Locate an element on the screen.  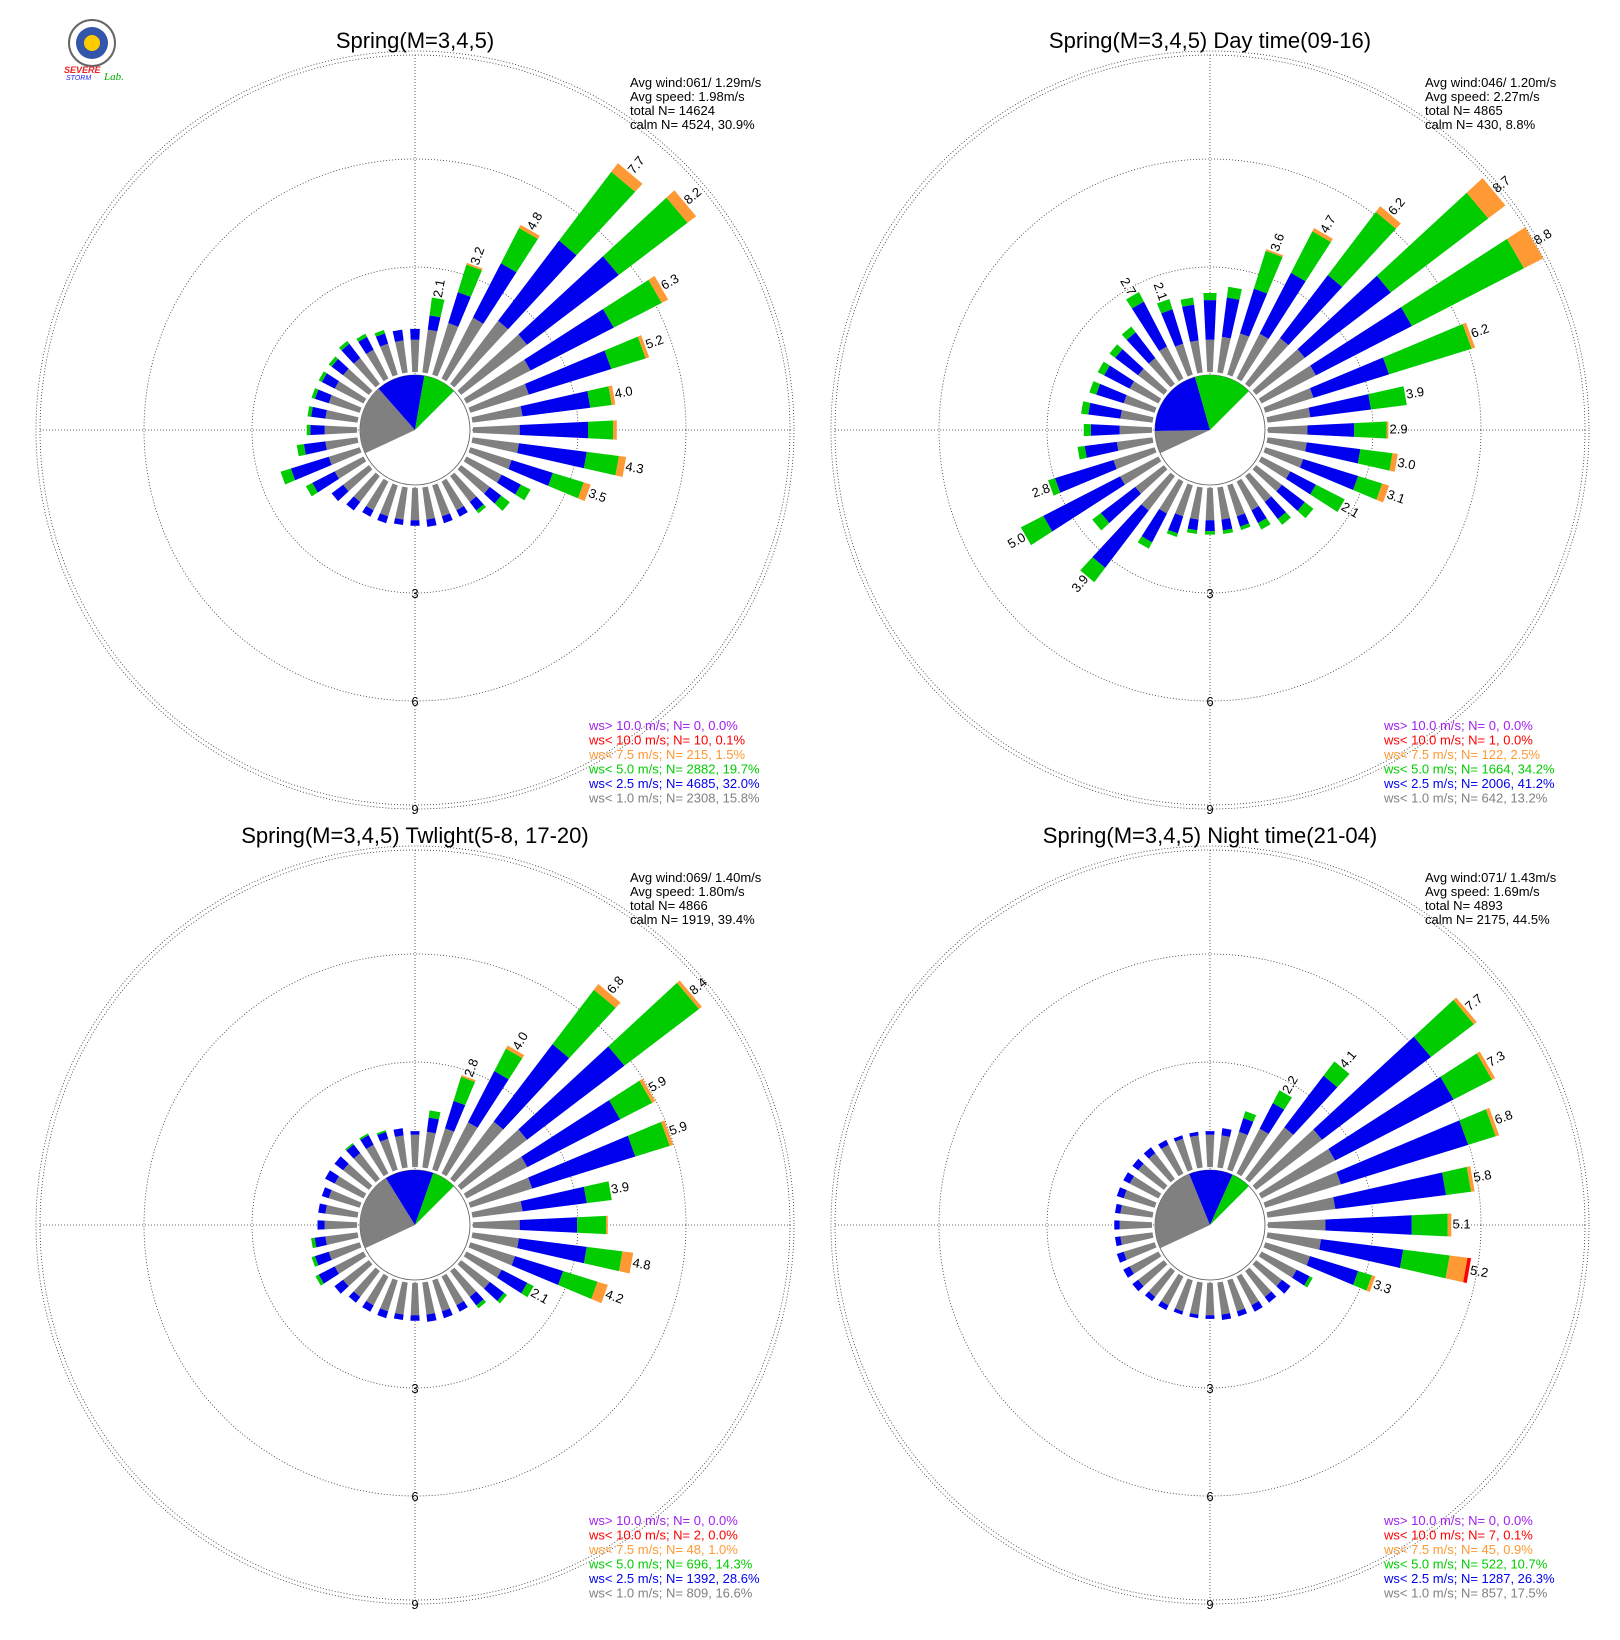
logo-suffix: Lab. is located at coordinates (113, 77).